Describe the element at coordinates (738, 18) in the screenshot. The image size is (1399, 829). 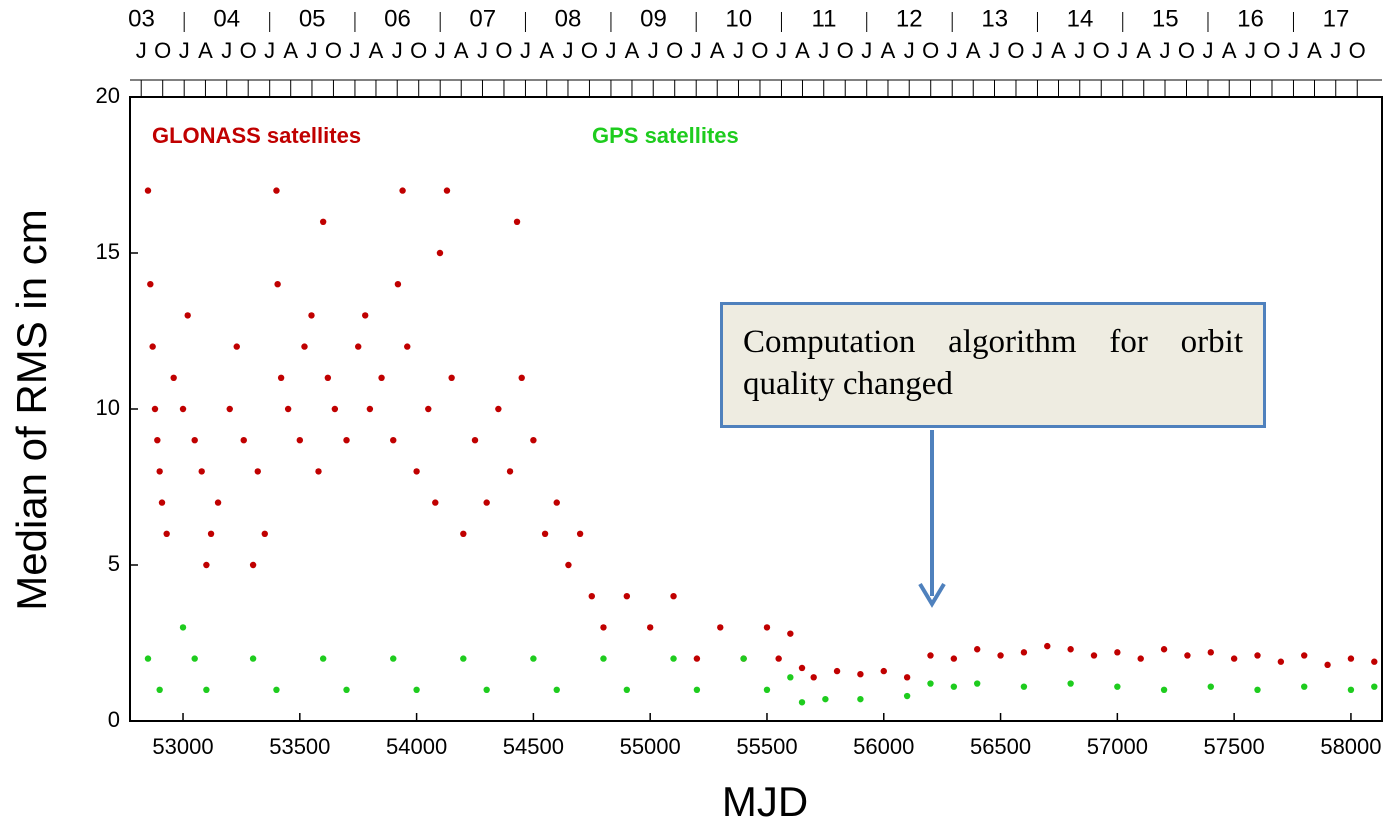
I see `year-label: 10` at that location.